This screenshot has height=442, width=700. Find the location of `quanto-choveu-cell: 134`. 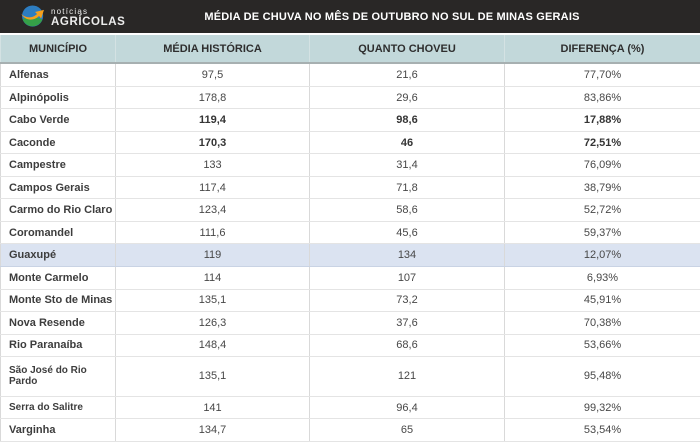

quanto-choveu-cell: 134 is located at coordinates (407, 255).